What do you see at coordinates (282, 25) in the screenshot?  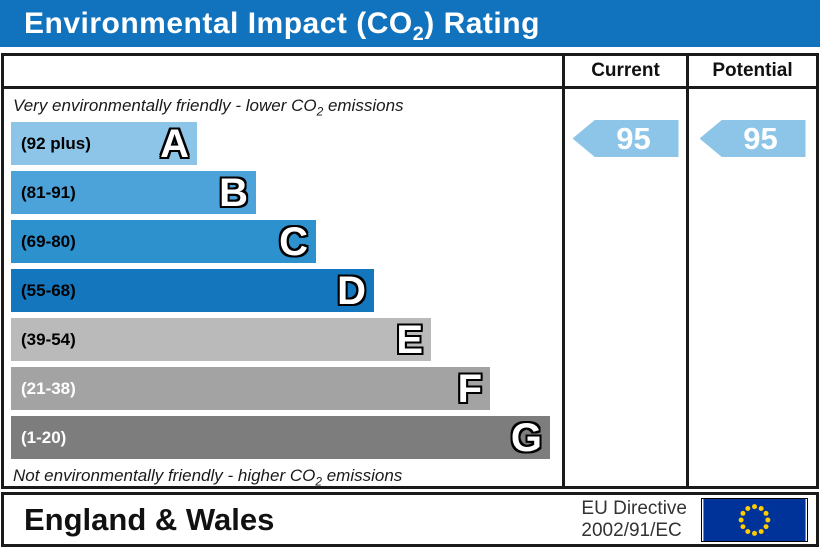 I see `chart-title: Environmental Impact (CO2) Rating` at bounding box center [282, 25].